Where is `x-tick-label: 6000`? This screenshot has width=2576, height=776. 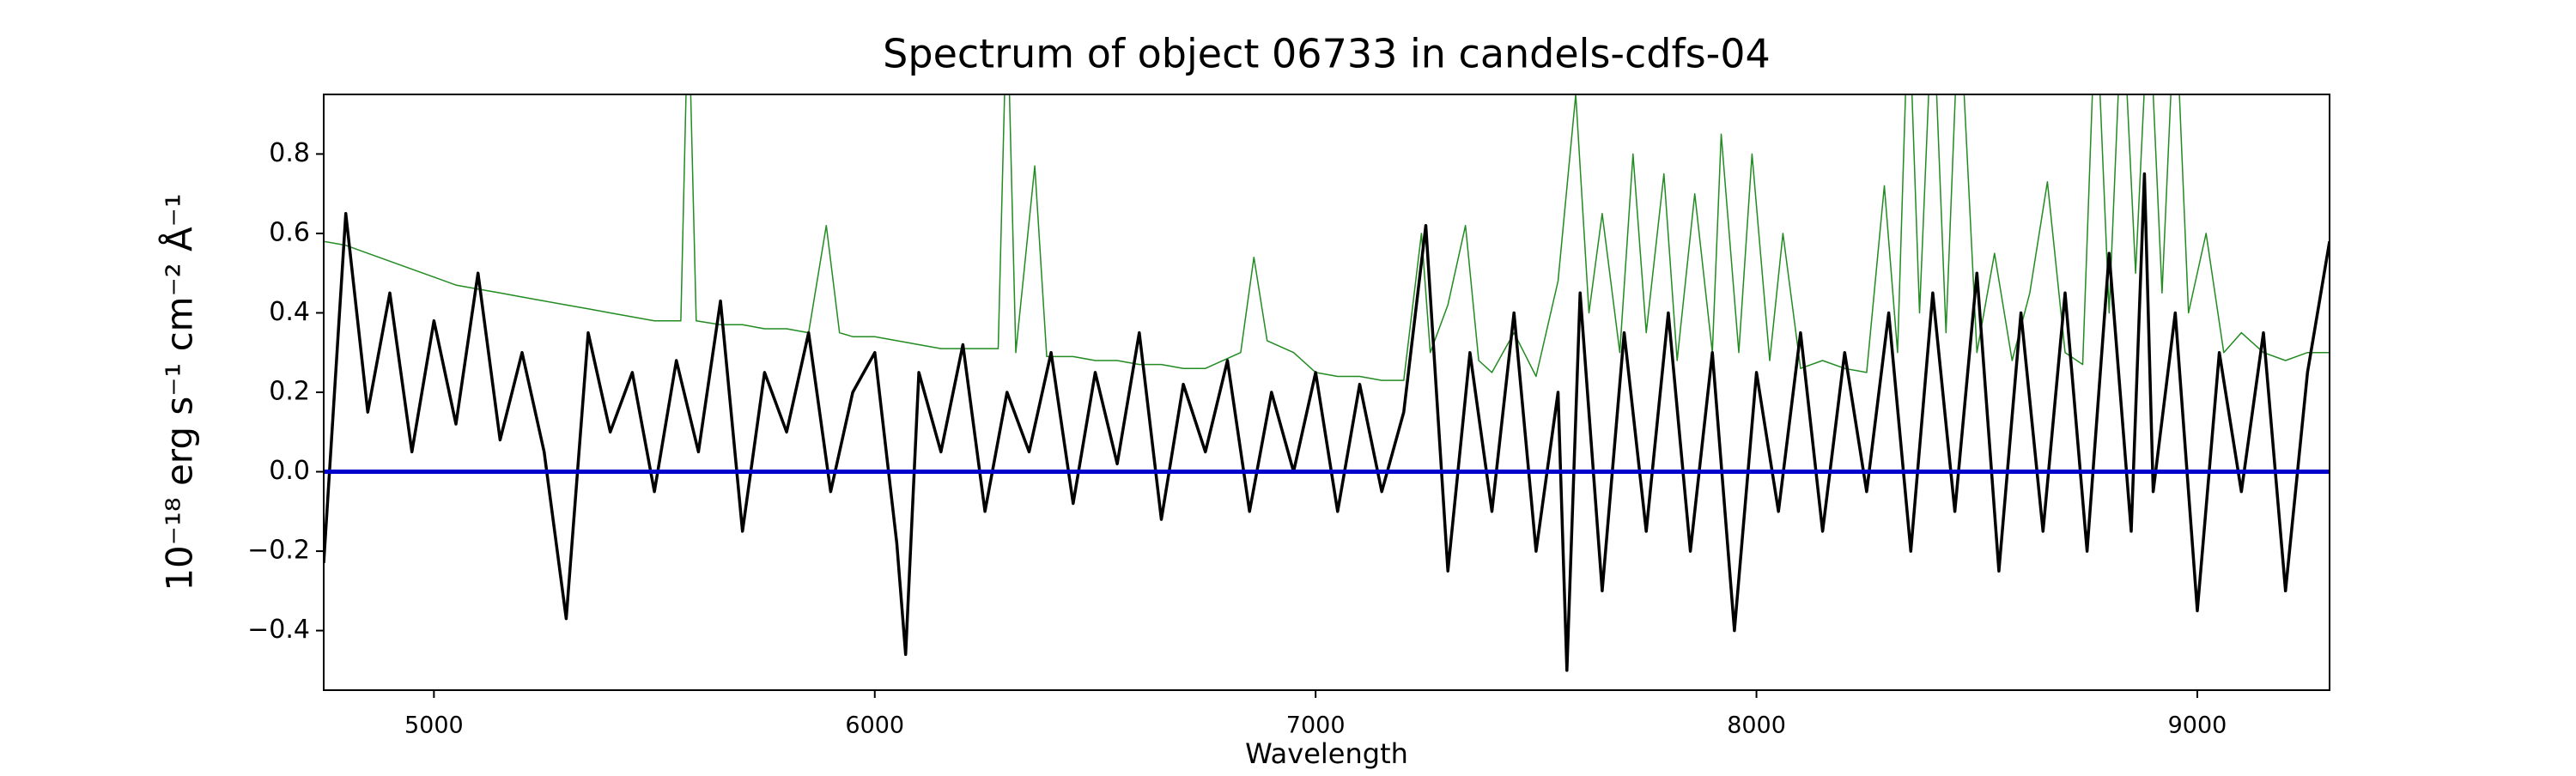
x-tick-label: 6000 is located at coordinates (874, 726).